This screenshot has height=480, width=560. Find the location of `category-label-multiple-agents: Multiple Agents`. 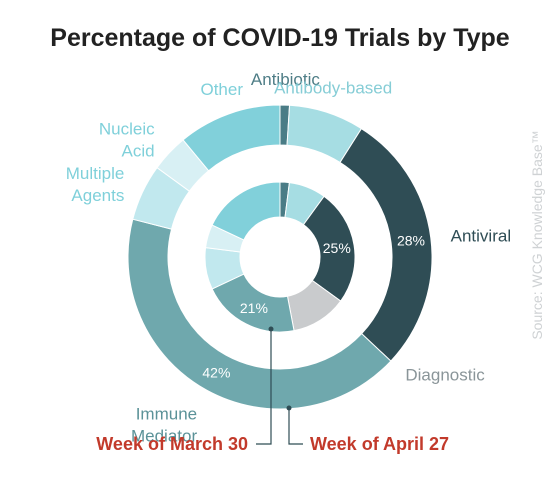

category-label-multiple-agents: Multiple Agents is located at coordinates (95, 184).